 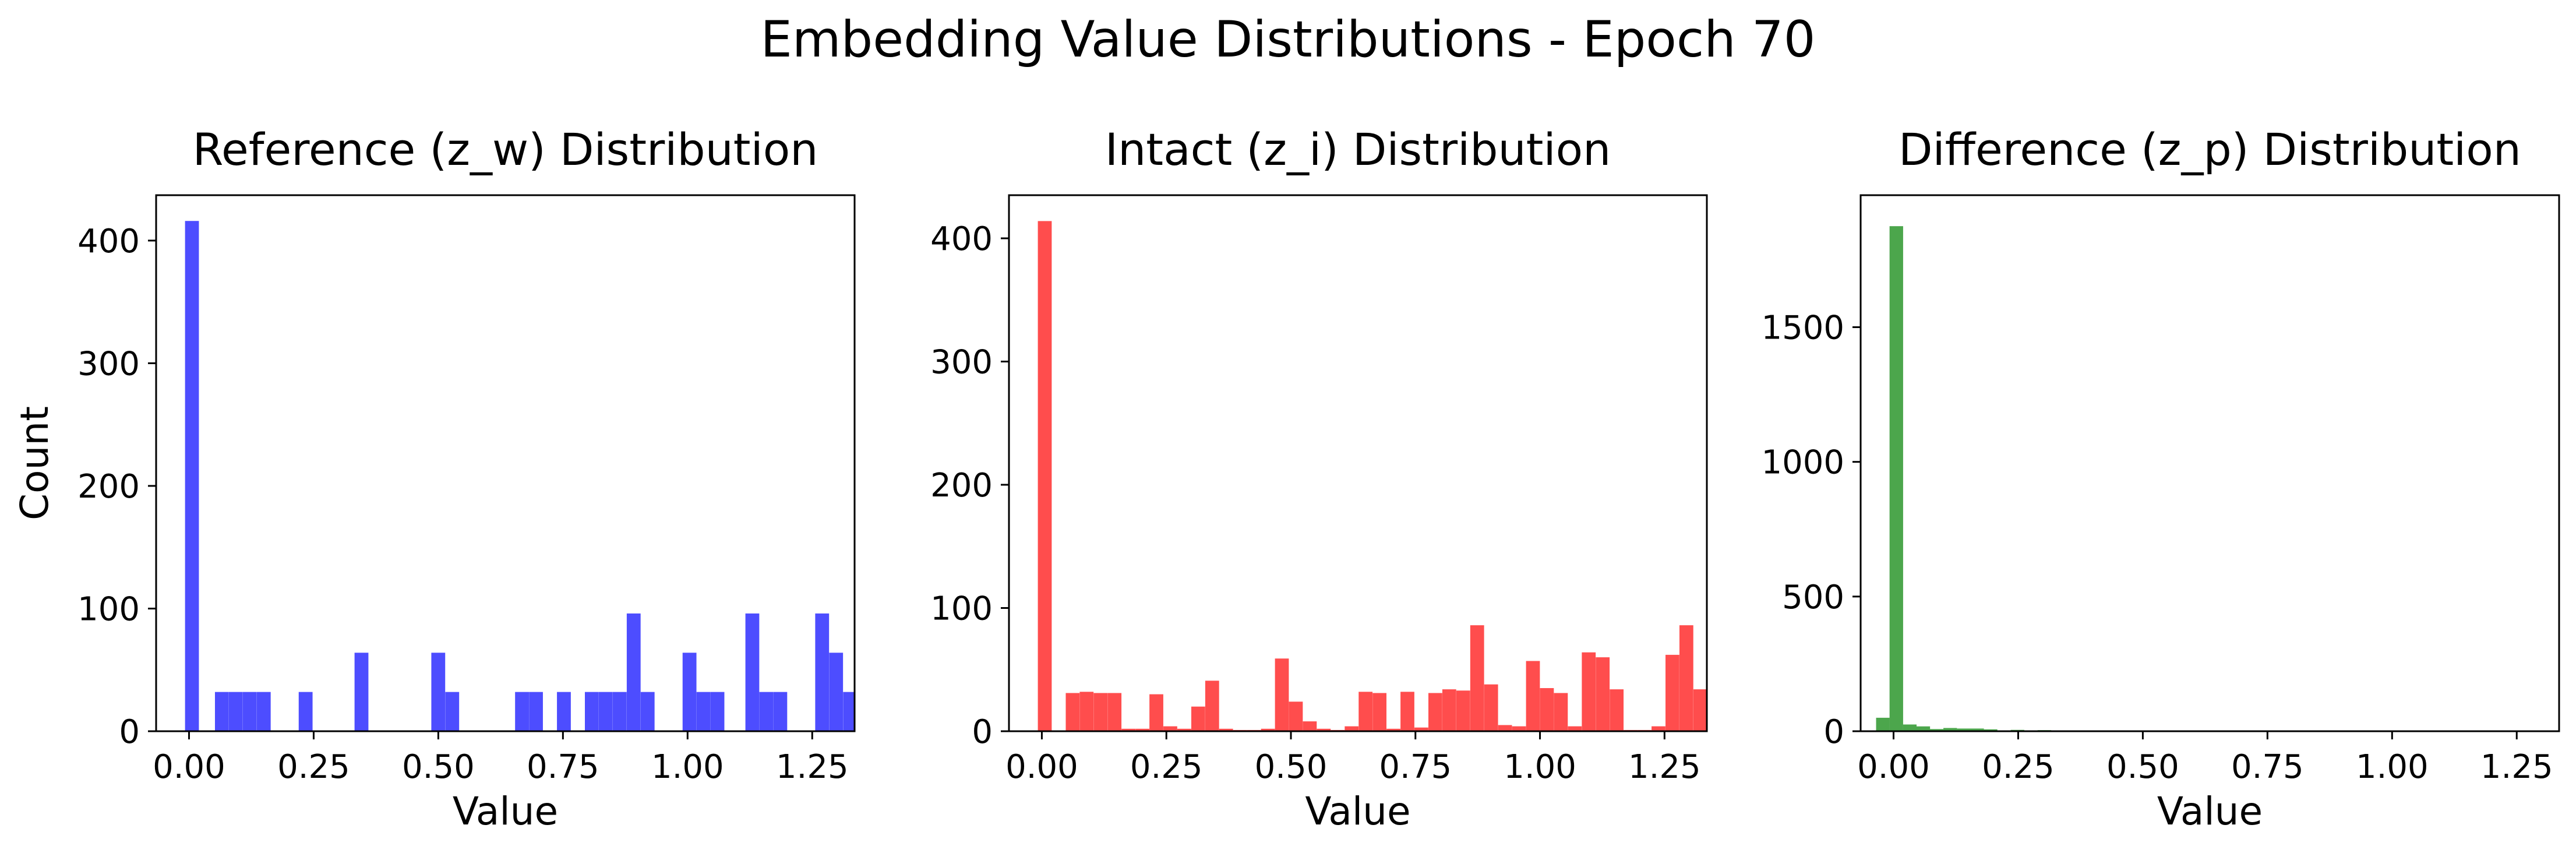 What do you see at coordinates (1288, 39) in the screenshot?
I see `figure-title: Embedding Value Distributions - Epoch 70` at bounding box center [1288, 39].